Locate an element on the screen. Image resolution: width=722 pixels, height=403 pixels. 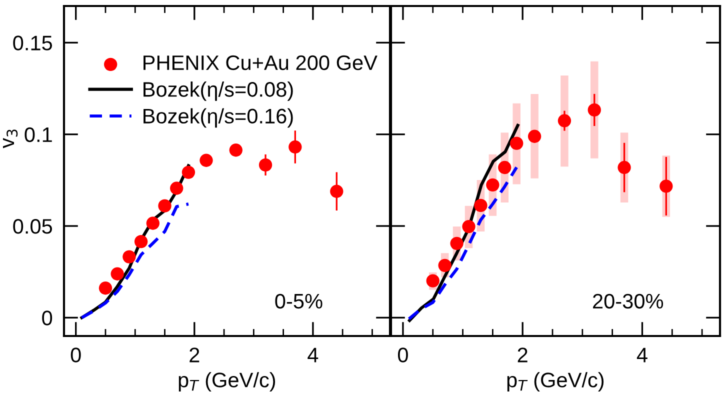
y-tick-label: 0.05 is located at coordinates (32, 226).